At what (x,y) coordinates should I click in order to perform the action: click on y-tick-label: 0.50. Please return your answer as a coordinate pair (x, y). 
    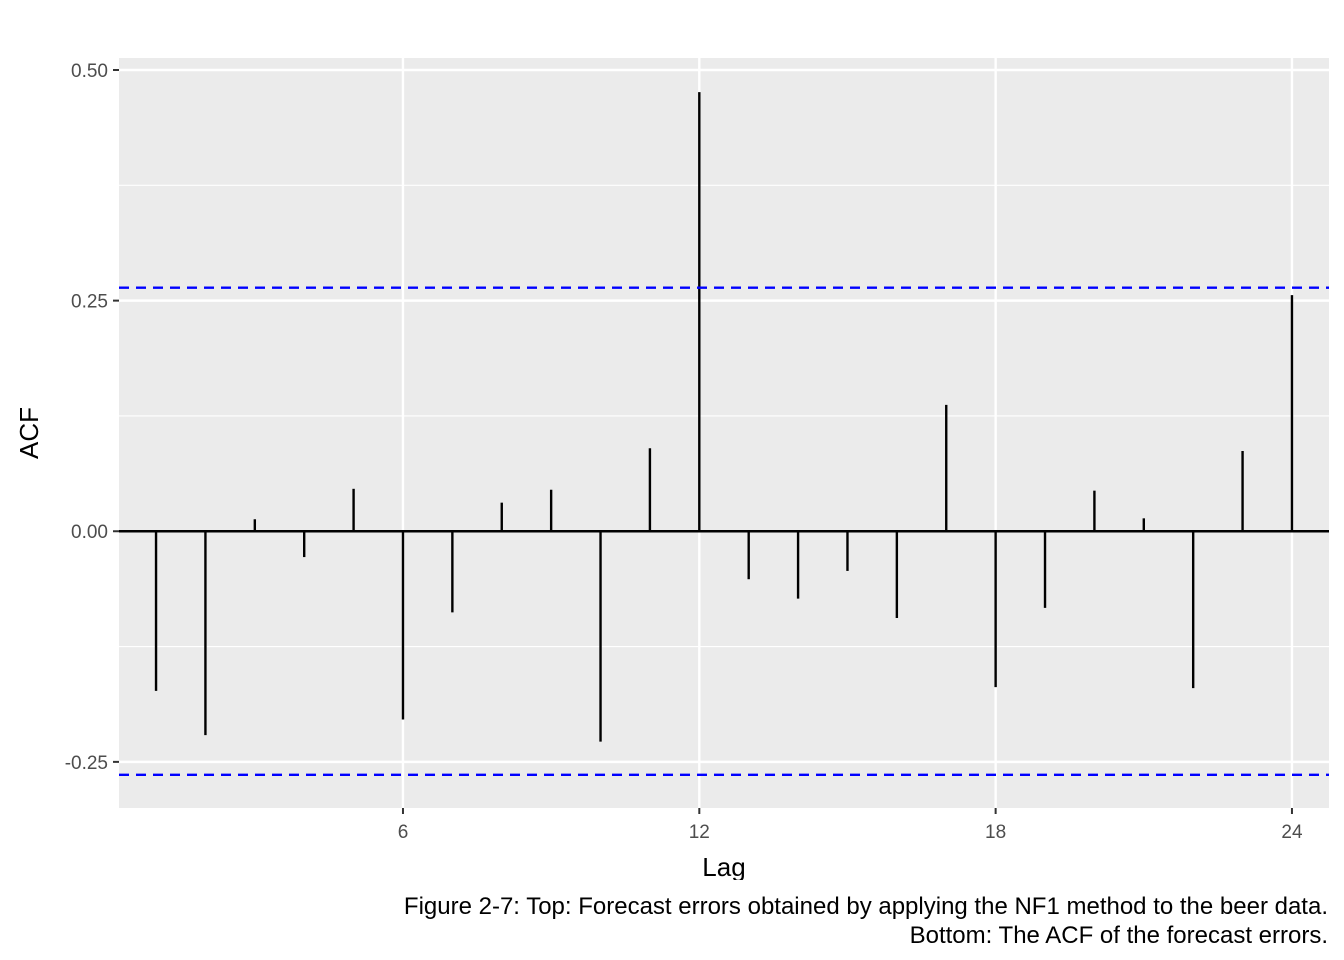
    Looking at the image, I should click on (89, 71).